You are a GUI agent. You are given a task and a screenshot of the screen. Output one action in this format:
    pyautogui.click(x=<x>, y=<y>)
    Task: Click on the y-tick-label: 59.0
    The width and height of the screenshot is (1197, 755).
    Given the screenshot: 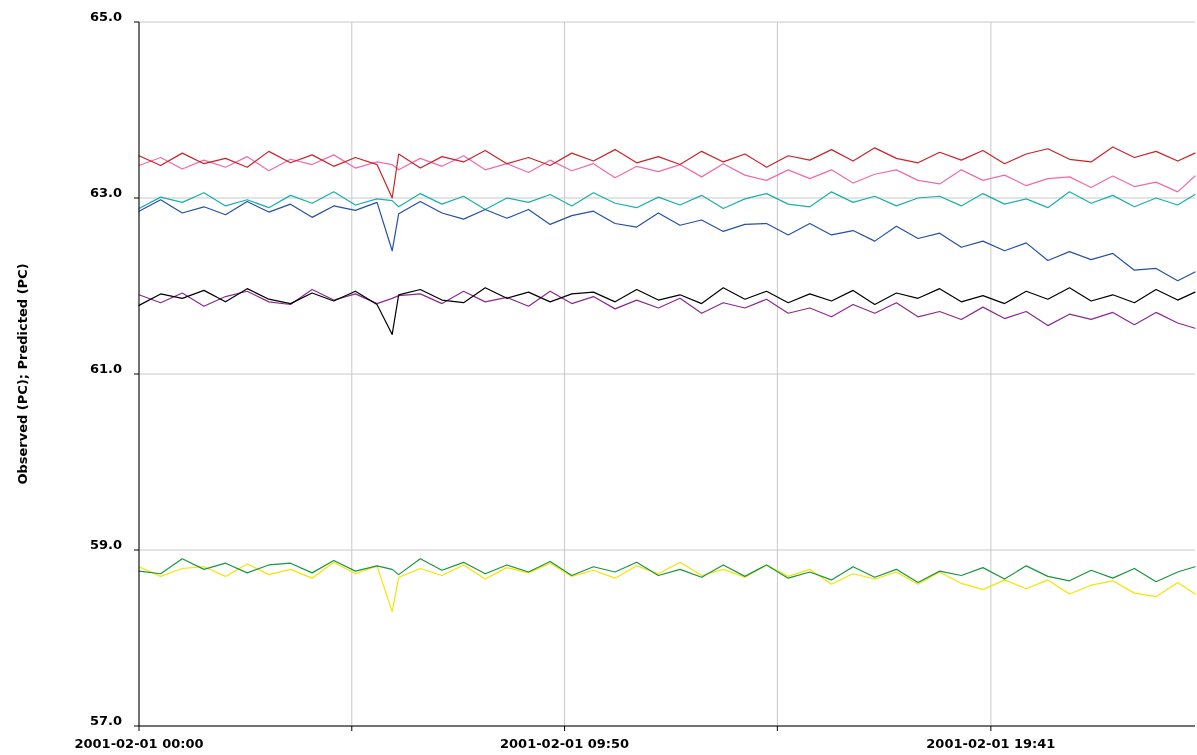 What is the action you would take?
    pyautogui.click(x=105, y=544)
    